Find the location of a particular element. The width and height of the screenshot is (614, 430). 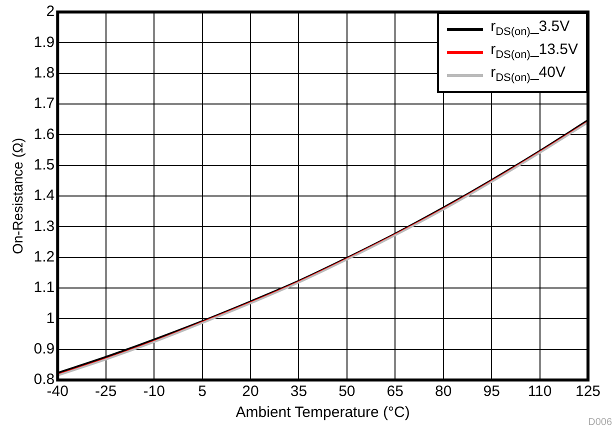

x-tick-label: 125 is located at coordinates (588, 391).